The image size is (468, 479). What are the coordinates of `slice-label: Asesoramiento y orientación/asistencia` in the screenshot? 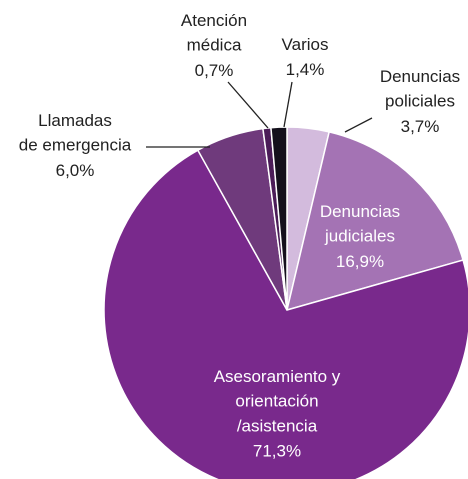 It's located at (277, 401).